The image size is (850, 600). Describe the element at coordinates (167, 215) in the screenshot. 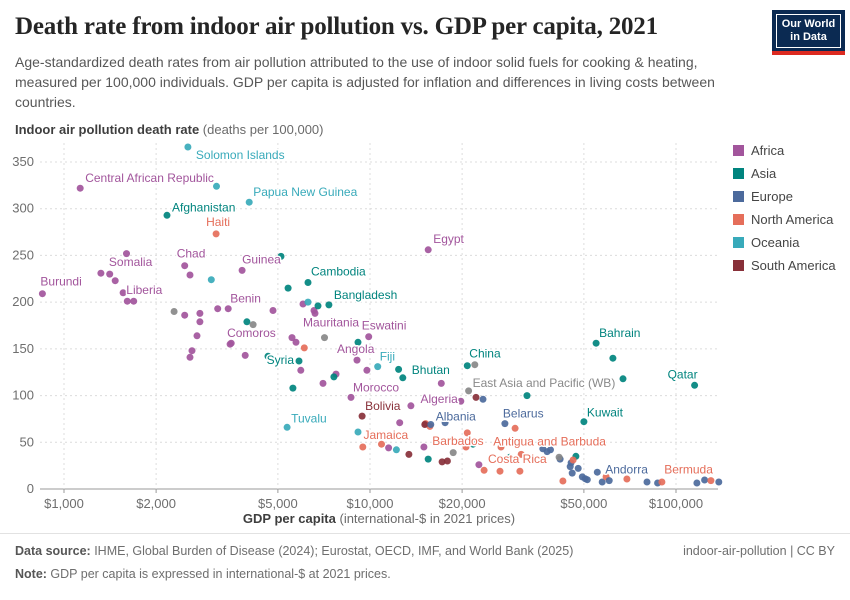

I see `data-point-afghanistan` at that location.